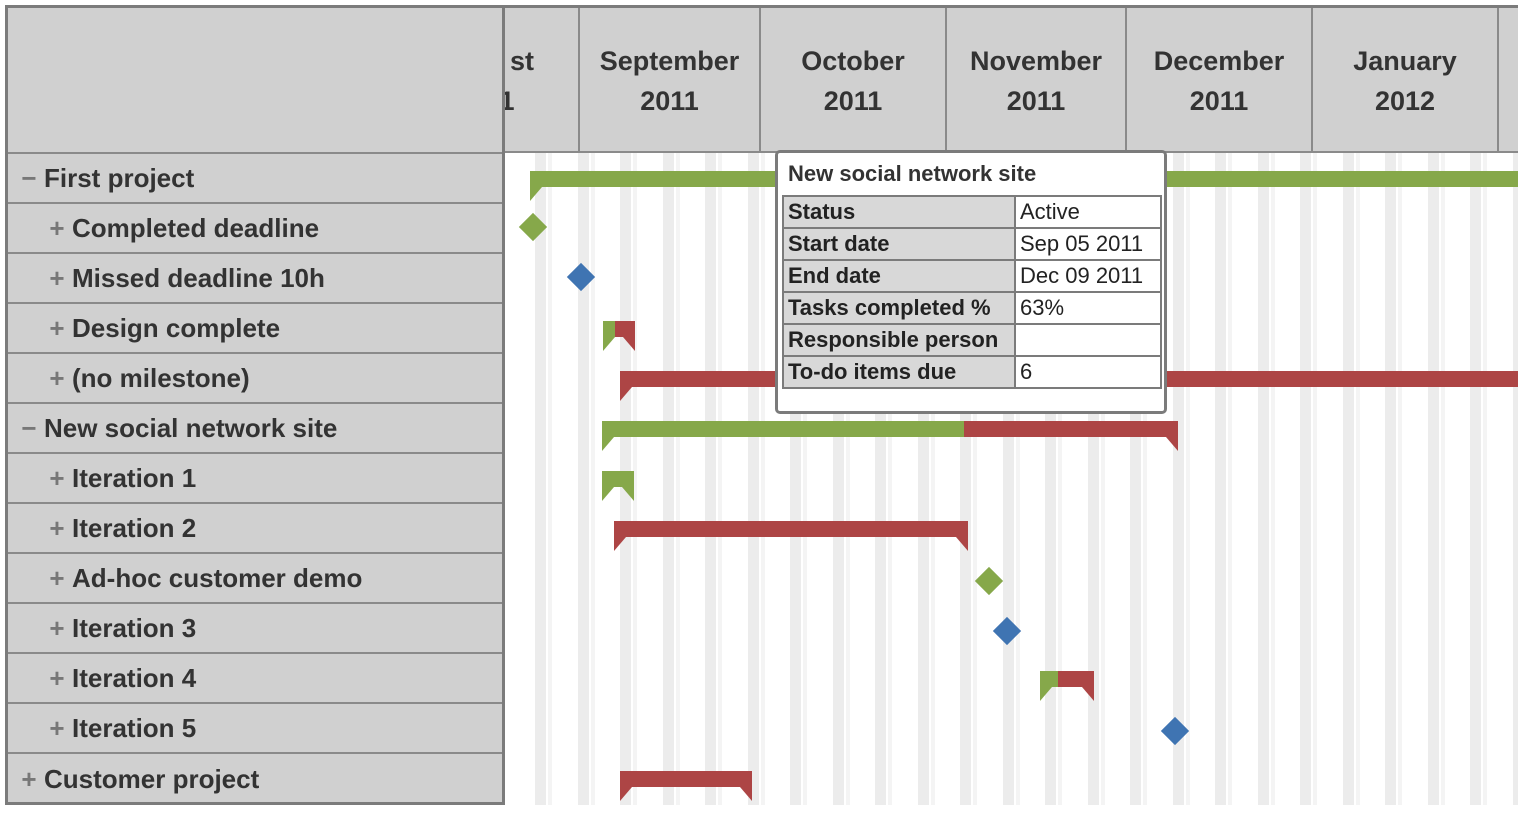  Describe the element at coordinates (1088, 244) in the screenshot. I see `tooltip-value: Sep 05 2011` at that location.